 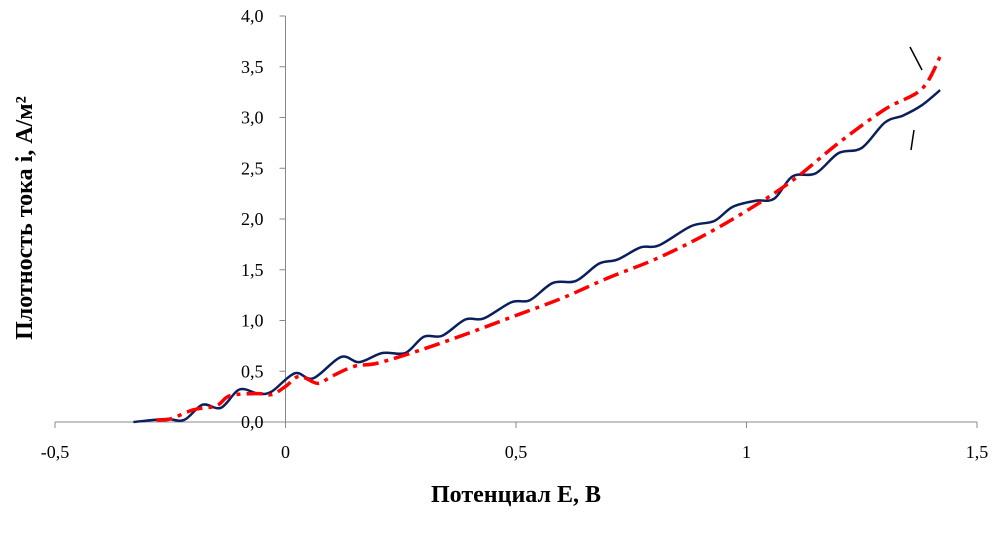 What do you see at coordinates (516, 452) in the screenshot?
I see `x-tick-label: 0,5` at bounding box center [516, 452].